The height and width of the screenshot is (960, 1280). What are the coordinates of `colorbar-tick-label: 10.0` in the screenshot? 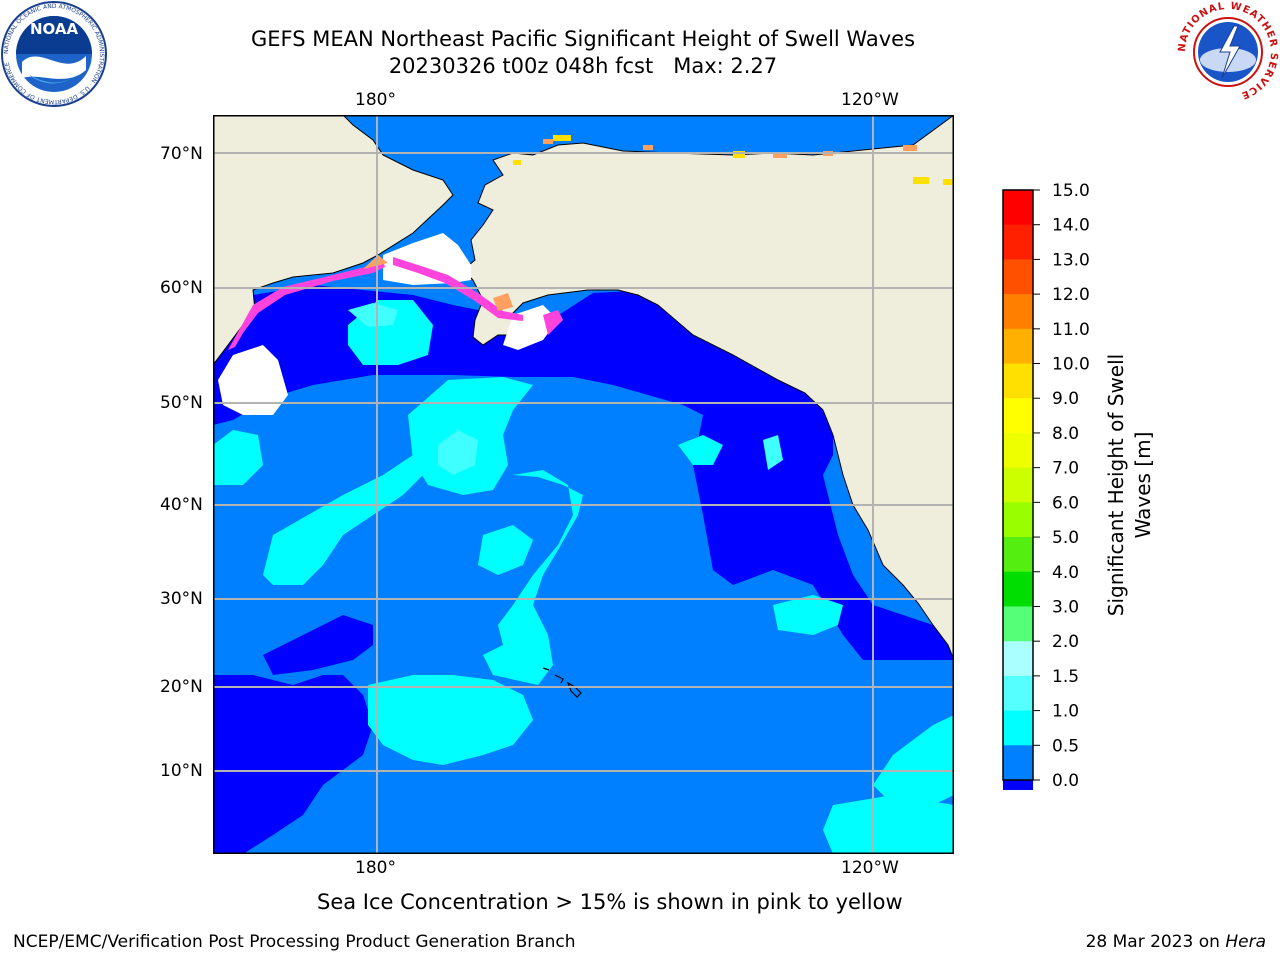 It's located at (1071, 365).